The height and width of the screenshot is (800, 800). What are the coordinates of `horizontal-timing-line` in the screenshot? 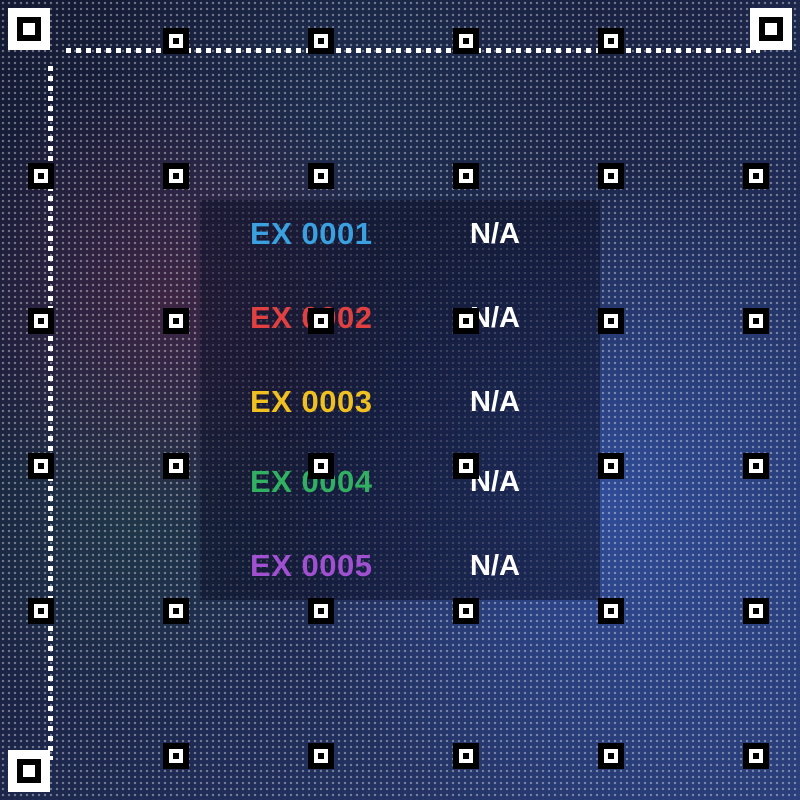 It's located at (413, 50).